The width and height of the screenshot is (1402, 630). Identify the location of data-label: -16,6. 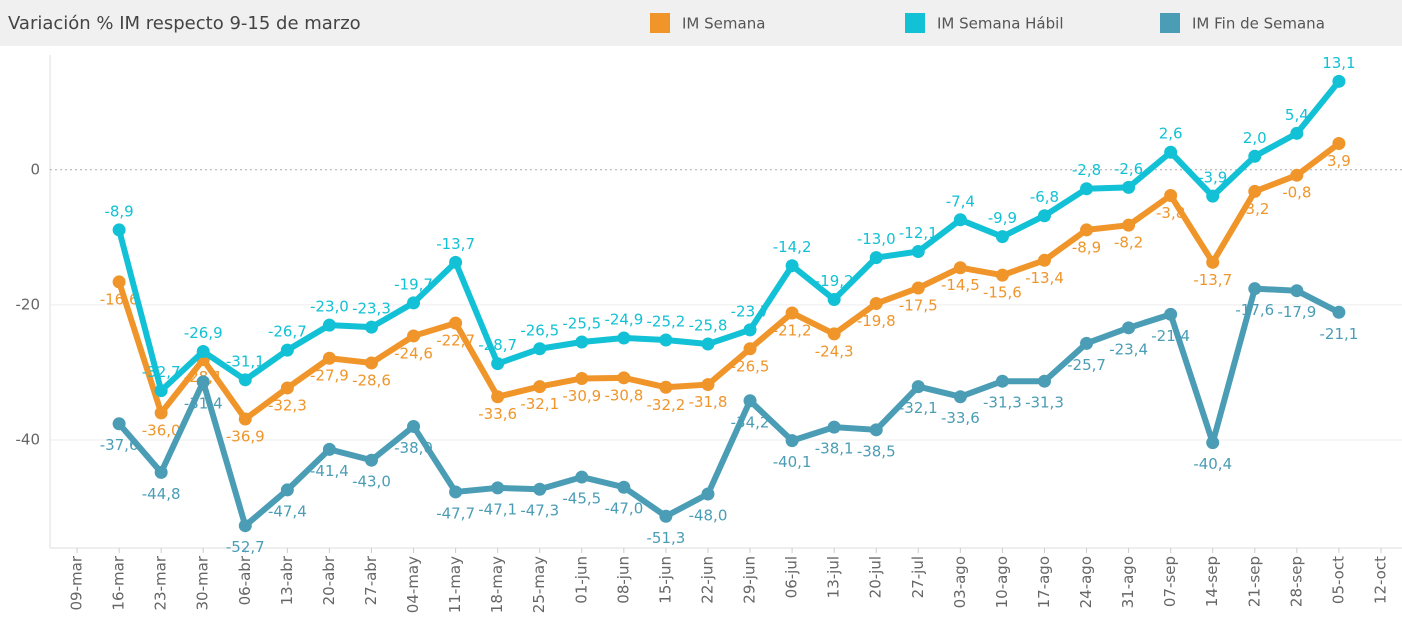
(119, 299).